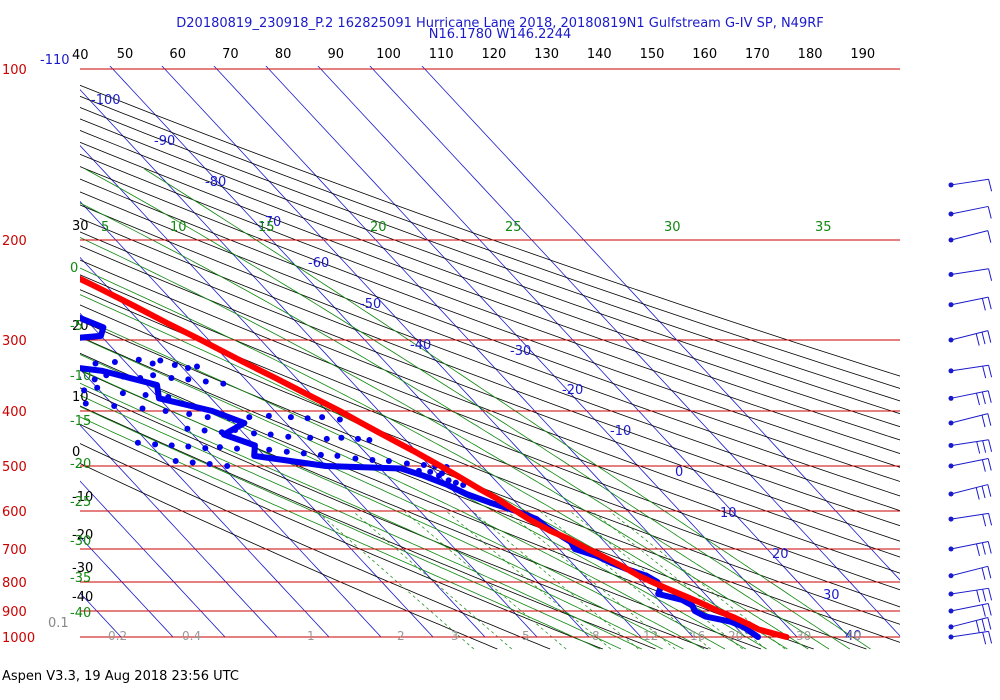  I want to click on bottom-scale-label: 30, so click(803, 636).